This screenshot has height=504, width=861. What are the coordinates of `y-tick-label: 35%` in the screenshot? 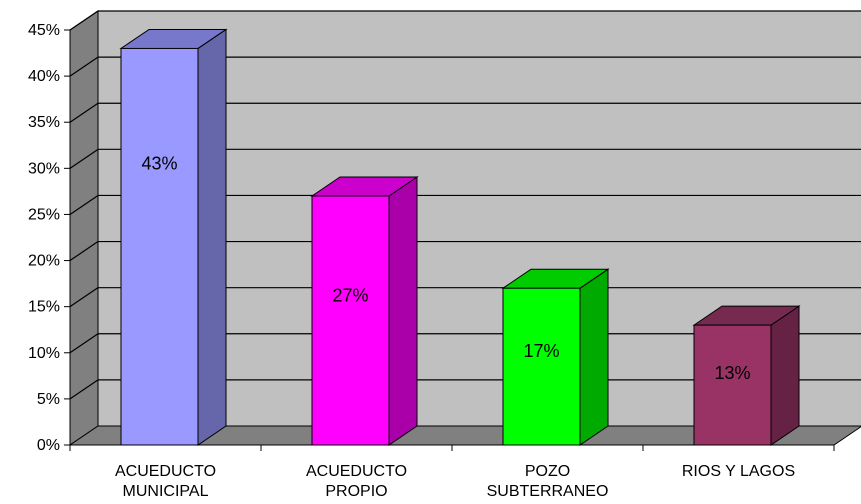 It's located at (44, 122).